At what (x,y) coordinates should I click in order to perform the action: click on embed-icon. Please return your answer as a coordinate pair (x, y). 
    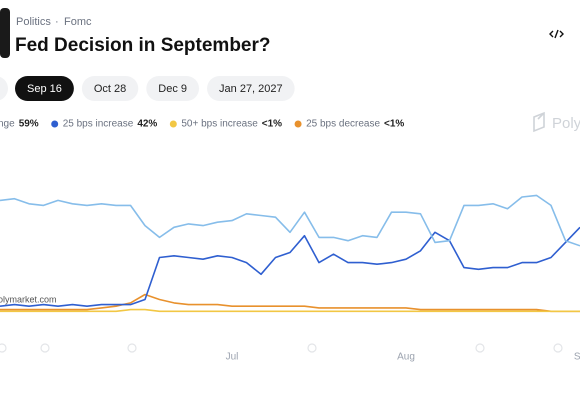
    Looking at the image, I should click on (556, 34).